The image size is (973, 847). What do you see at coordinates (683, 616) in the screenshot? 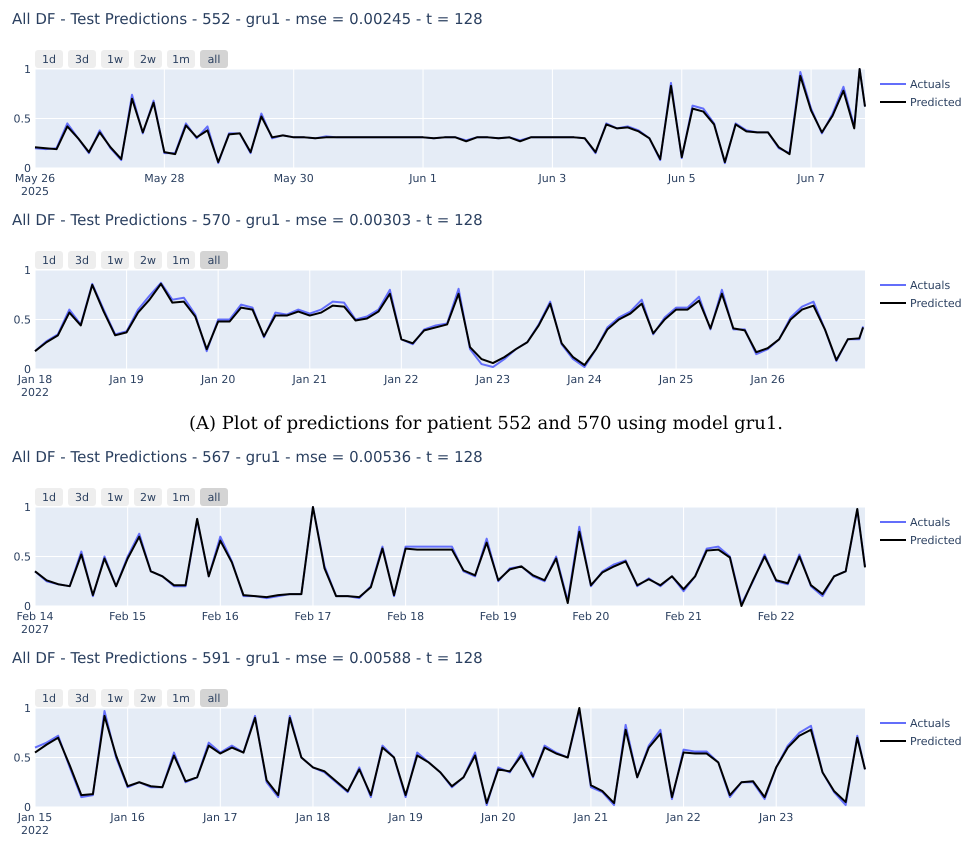
I see `x-tick-label: Feb 21` at bounding box center [683, 616].